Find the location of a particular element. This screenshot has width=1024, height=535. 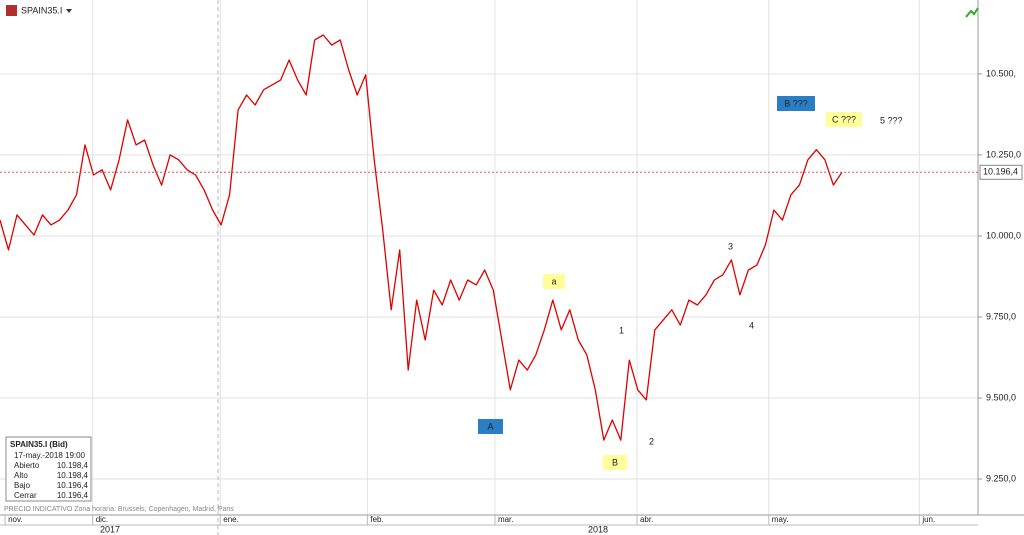

annotation: 5 ??? is located at coordinates (891, 120).